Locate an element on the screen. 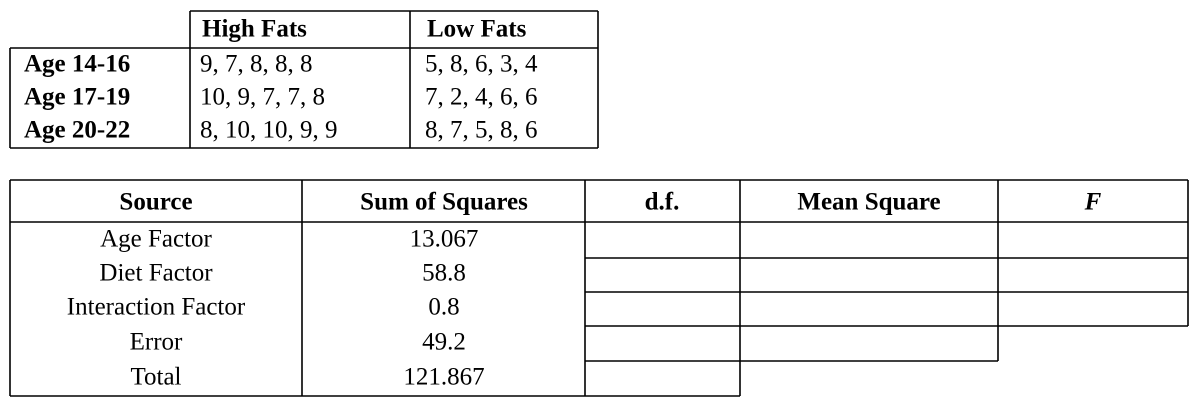 This screenshot has width=1200, height=402. row-header: Age 20-22 is located at coordinates (77, 130).